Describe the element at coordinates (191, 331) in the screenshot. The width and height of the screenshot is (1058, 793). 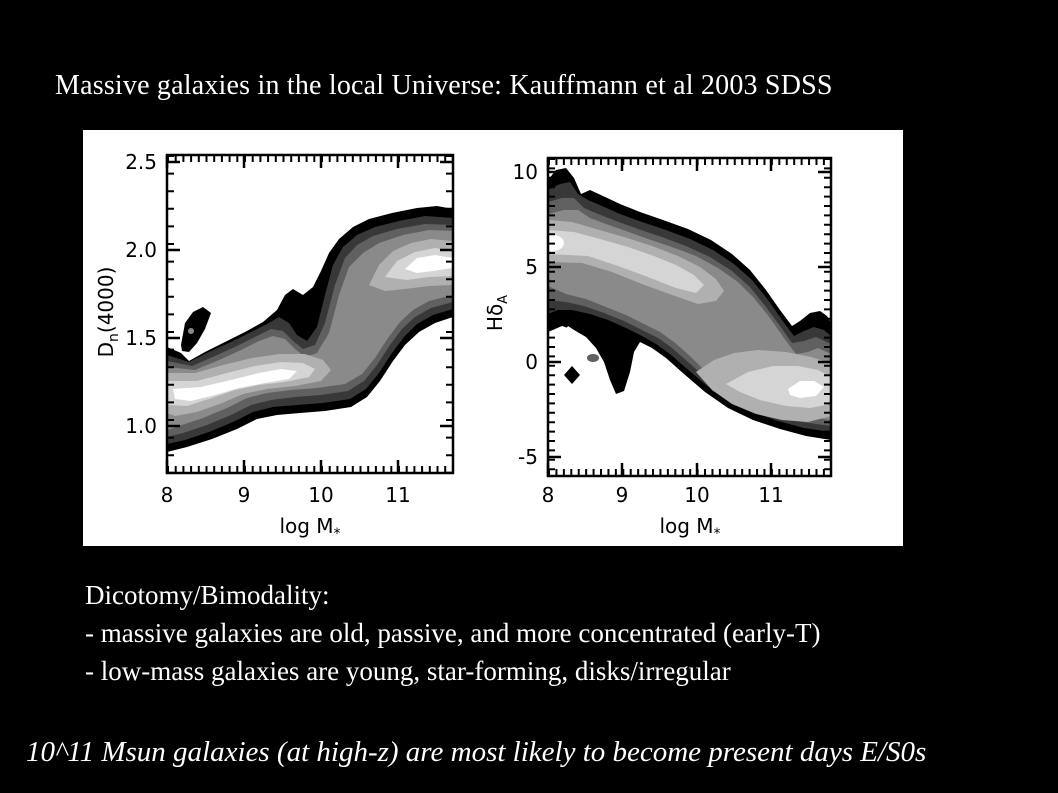
I see `blob-inner-dot` at that location.